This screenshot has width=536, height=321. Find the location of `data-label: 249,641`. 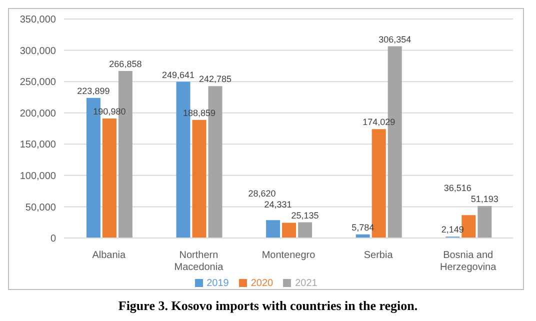

data-label: 249,641 is located at coordinates (178, 75).